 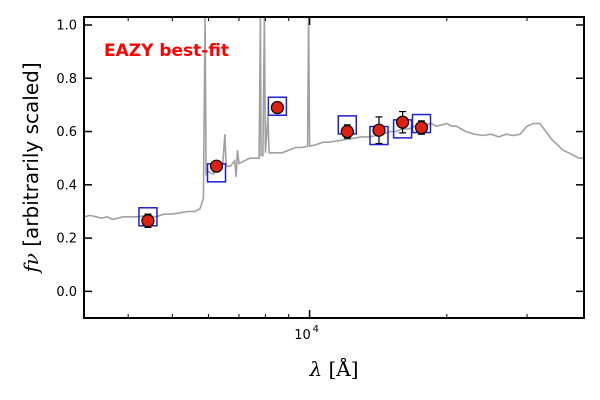 I want to click on y-axis-label-symbol: fν, so click(x=31, y=264).